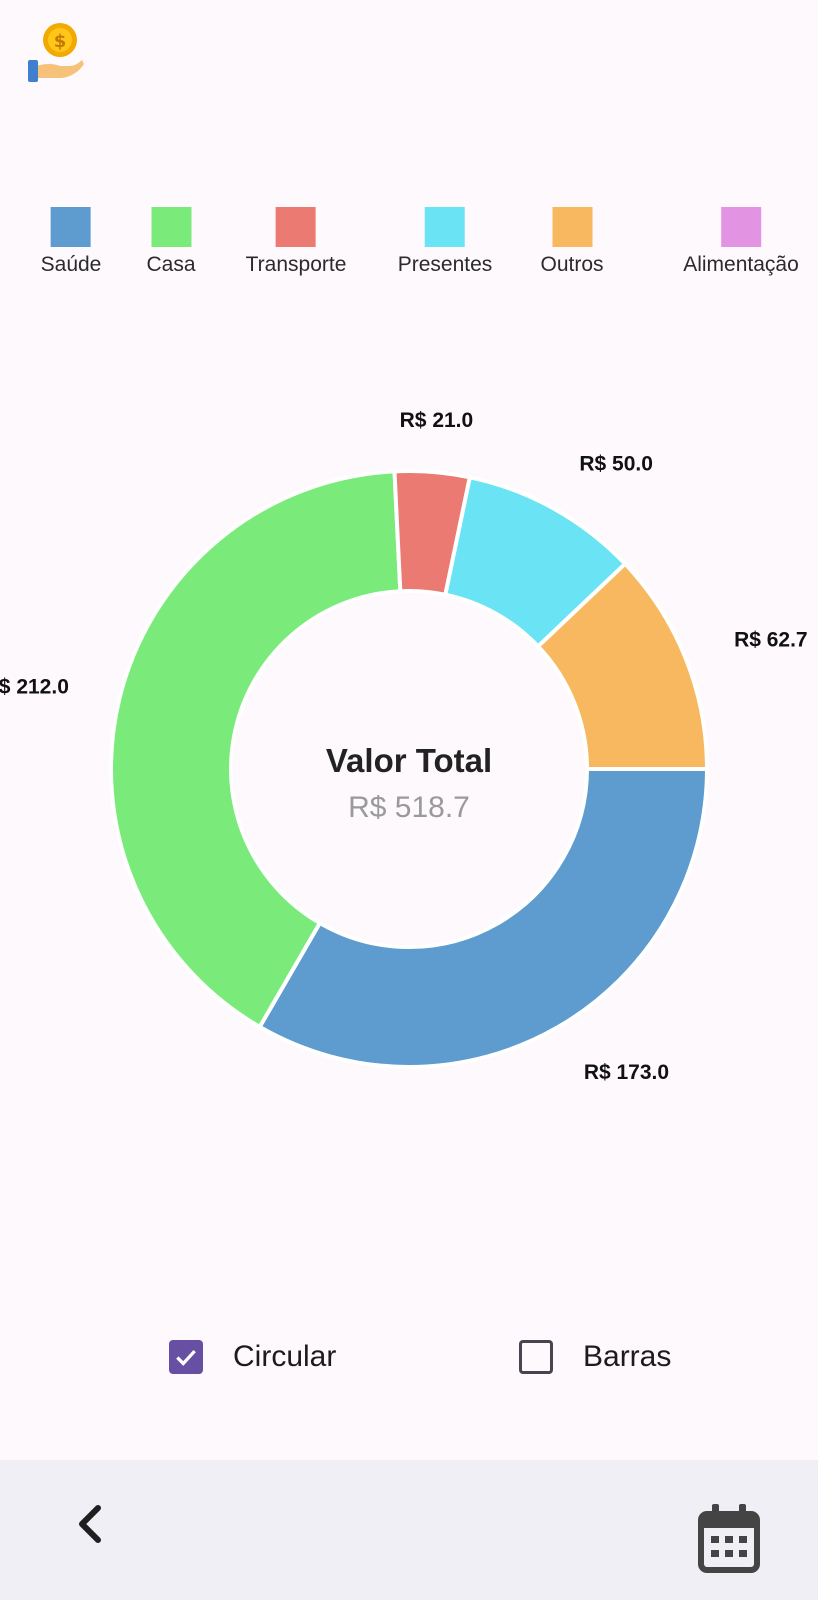 The image size is (818, 1600). I want to click on bars-checkbox, so click(536, 1357).